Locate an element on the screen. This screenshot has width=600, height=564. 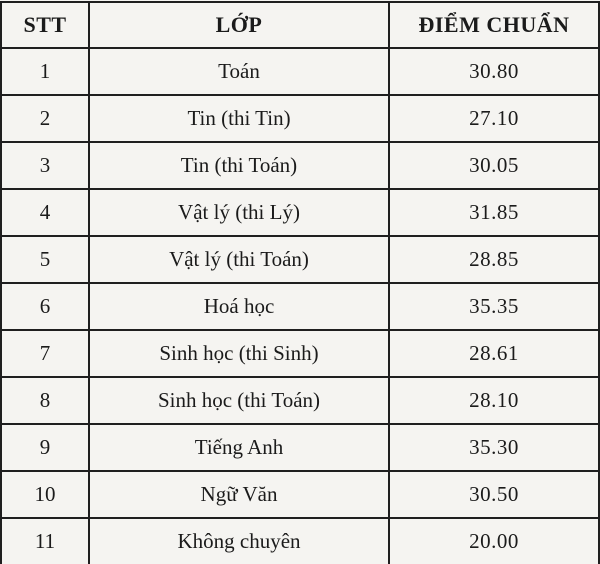
score-cell: 35.30 is located at coordinates (494, 447).